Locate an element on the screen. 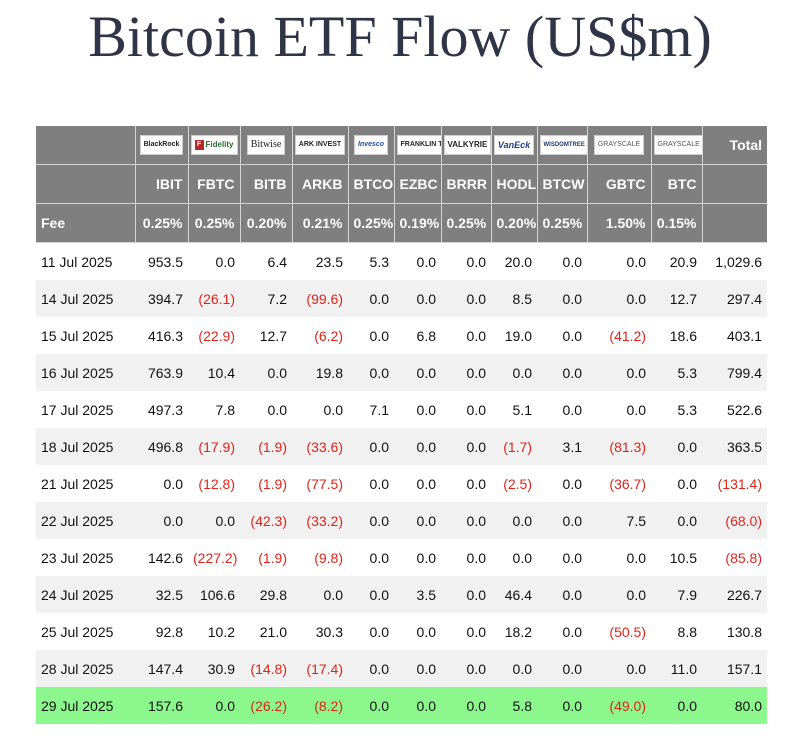 This screenshot has height=743, width=800. grayscale-logo-btc: GRAYSCALE is located at coordinates (677, 145).